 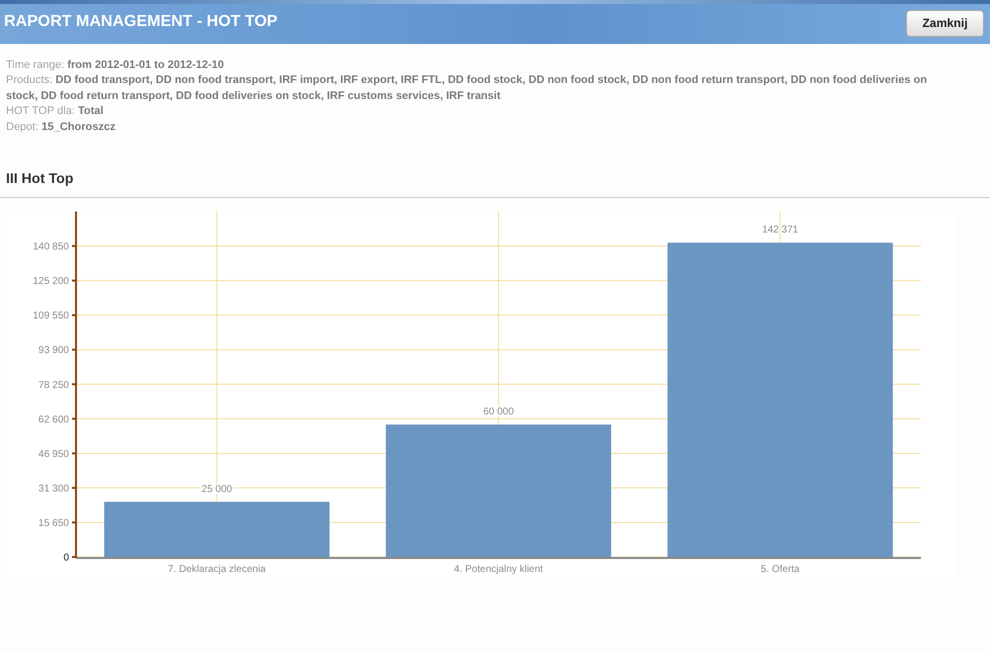 What do you see at coordinates (499, 569) in the screenshot?
I see `x-tick-label: 4. Potencjalny klient` at bounding box center [499, 569].